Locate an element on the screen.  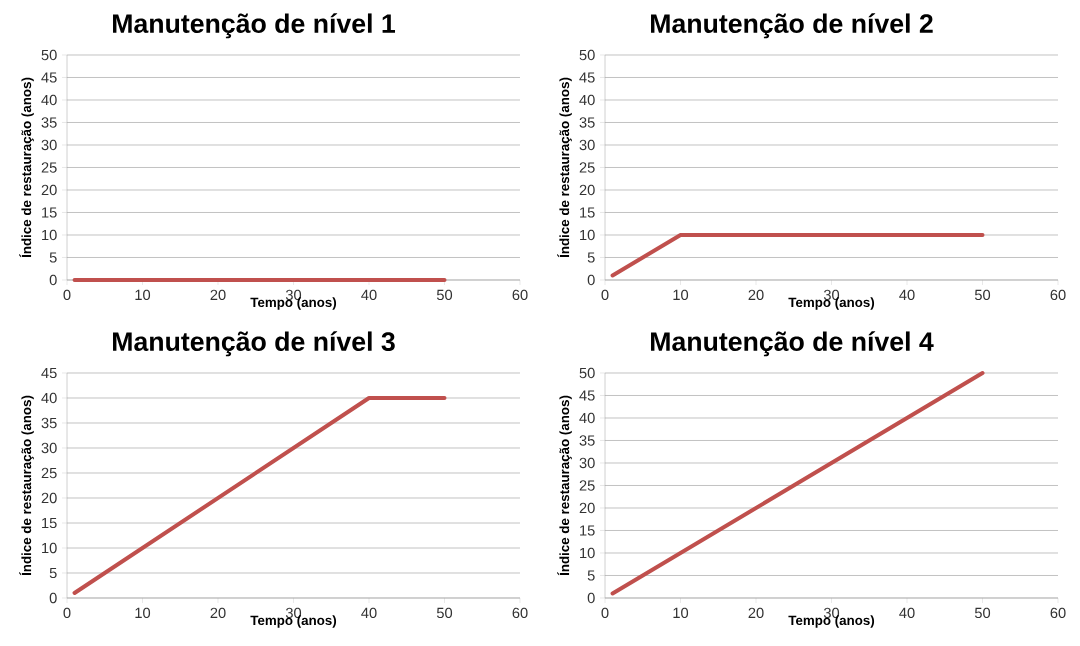
chart-title: Manutenção de nível 4 is located at coordinates (792, 344).